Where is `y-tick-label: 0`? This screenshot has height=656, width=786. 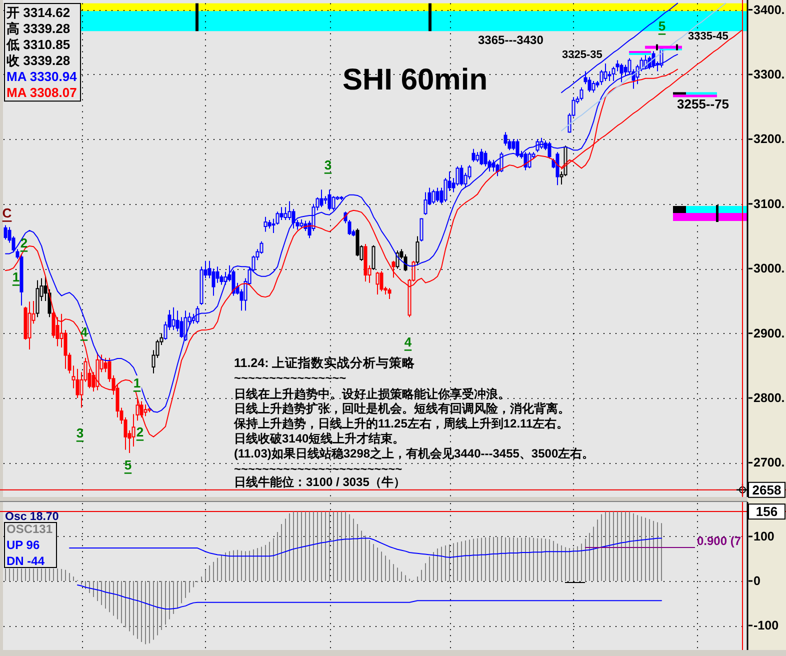 y-tick-label: 0 is located at coordinates (757, 581).